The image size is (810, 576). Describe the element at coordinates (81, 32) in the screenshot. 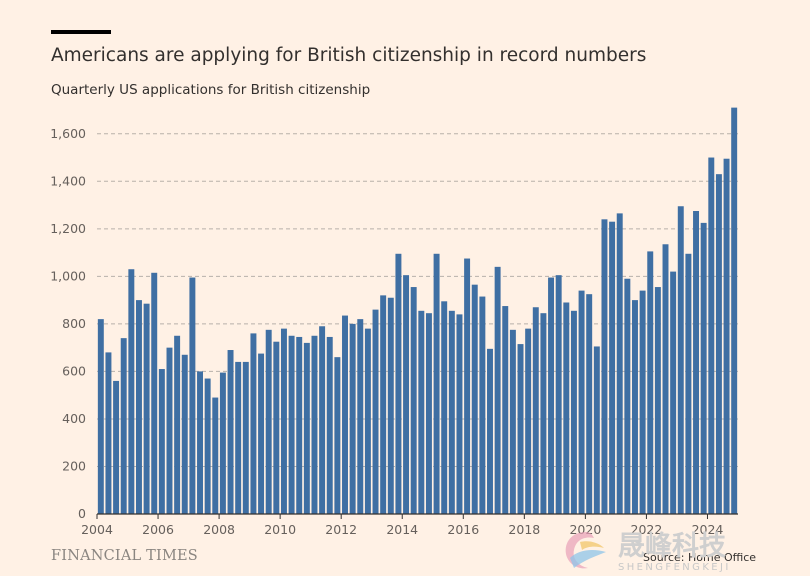

I see `top-rule` at that location.